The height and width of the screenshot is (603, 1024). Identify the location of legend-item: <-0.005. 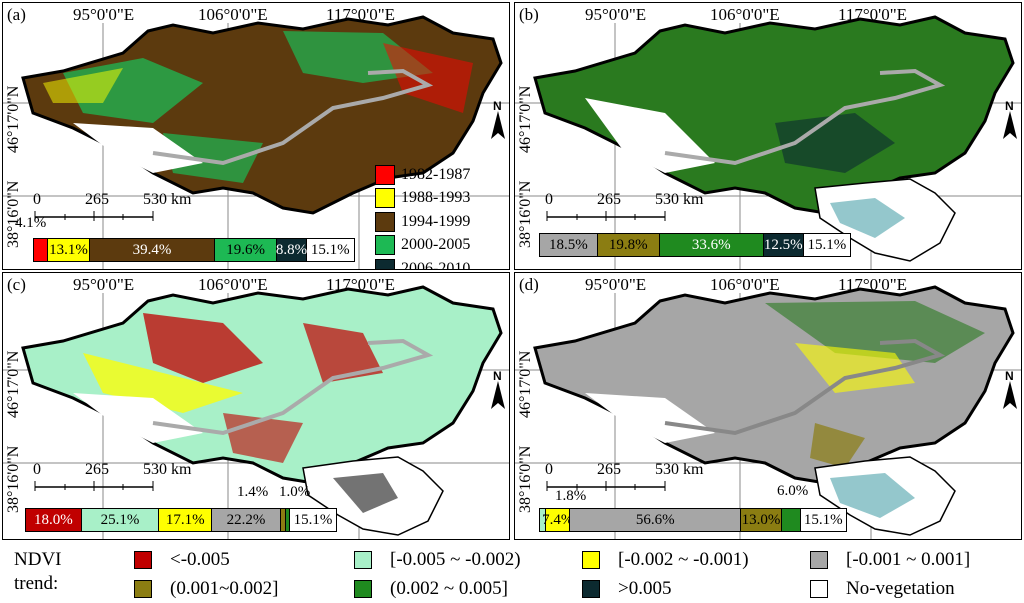
(182, 560).